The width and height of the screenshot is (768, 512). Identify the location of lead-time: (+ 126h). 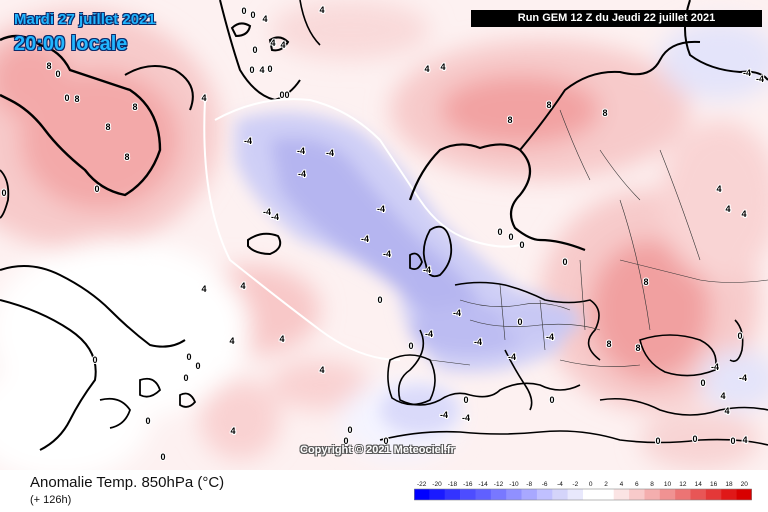
(51, 500).